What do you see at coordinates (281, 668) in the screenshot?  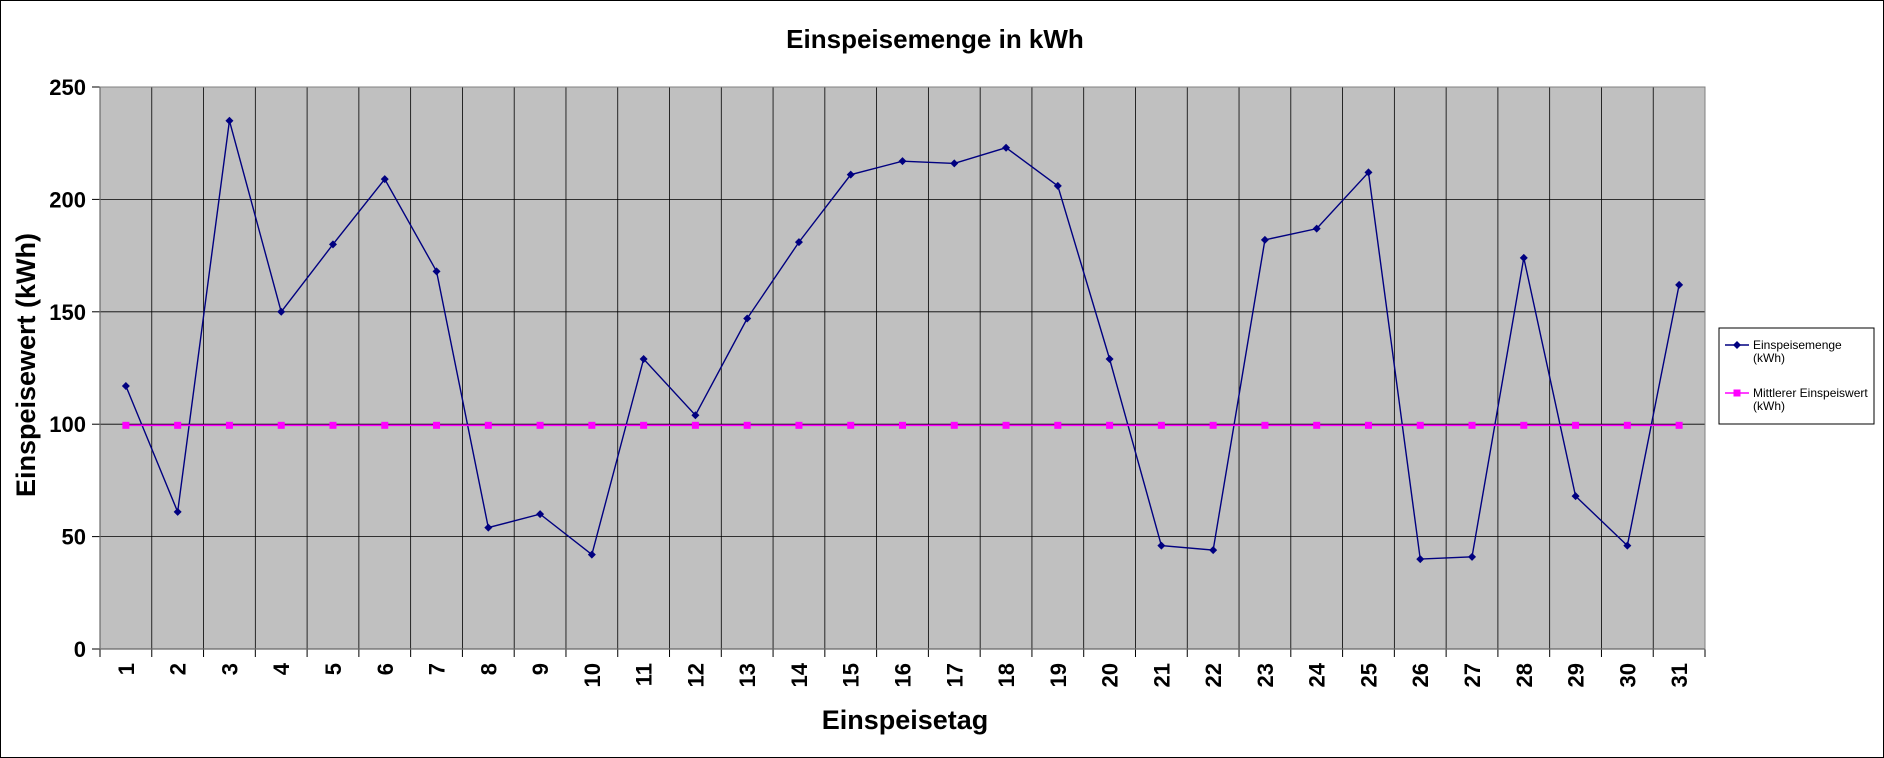 I see `x-tick-label: 4` at bounding box center [281, 668].